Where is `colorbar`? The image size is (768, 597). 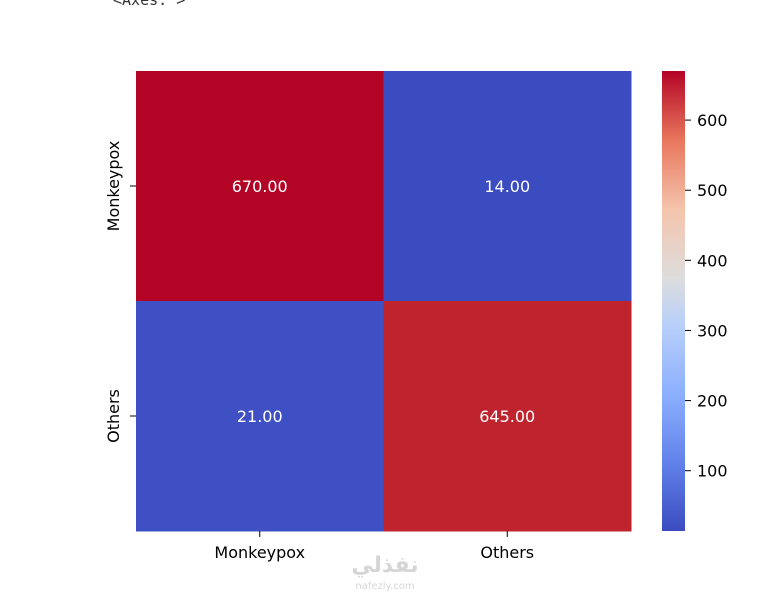
colorbar is located at coordinates (673, 301).